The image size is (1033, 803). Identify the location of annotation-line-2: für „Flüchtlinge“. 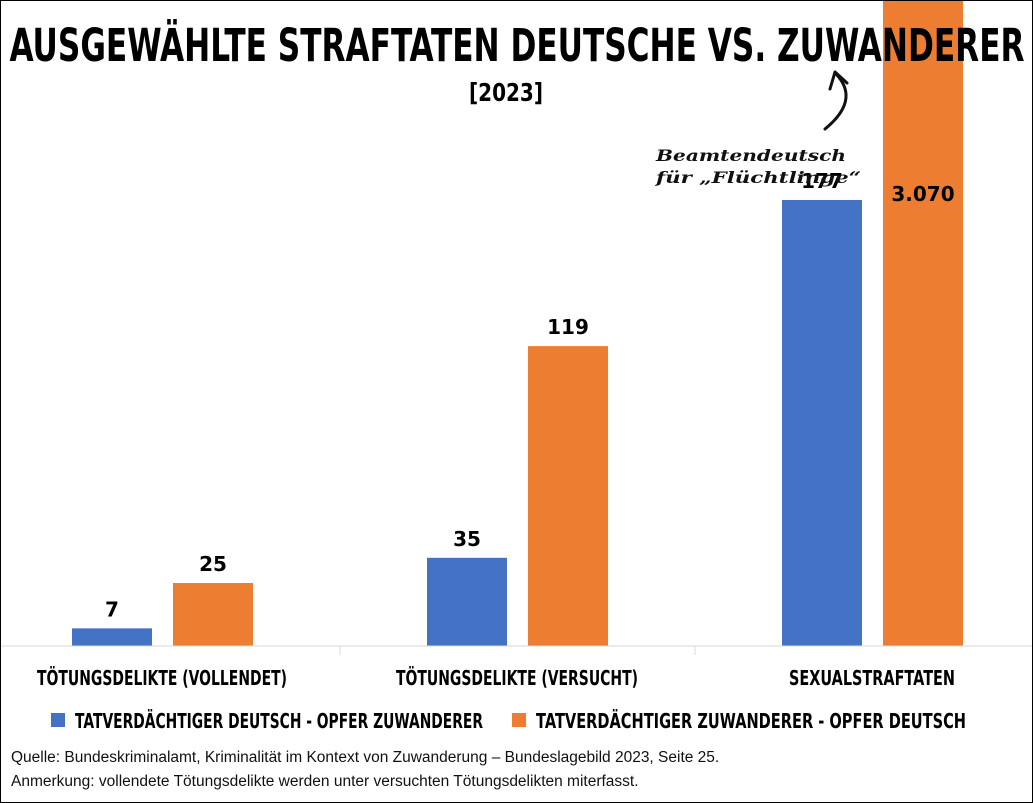
(758, 177).